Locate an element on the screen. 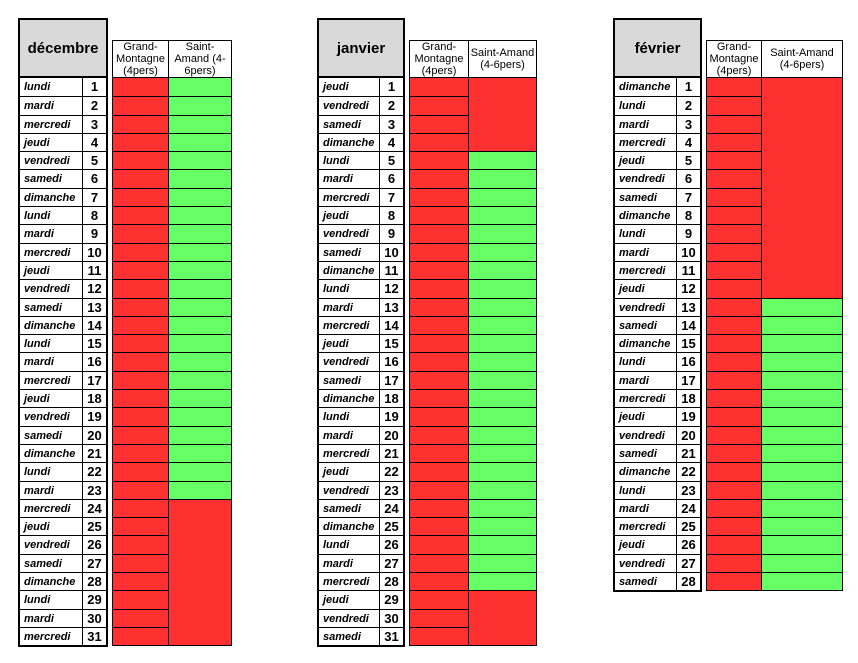  day-row: mercredi 11 is located at coordinates (657, 270).